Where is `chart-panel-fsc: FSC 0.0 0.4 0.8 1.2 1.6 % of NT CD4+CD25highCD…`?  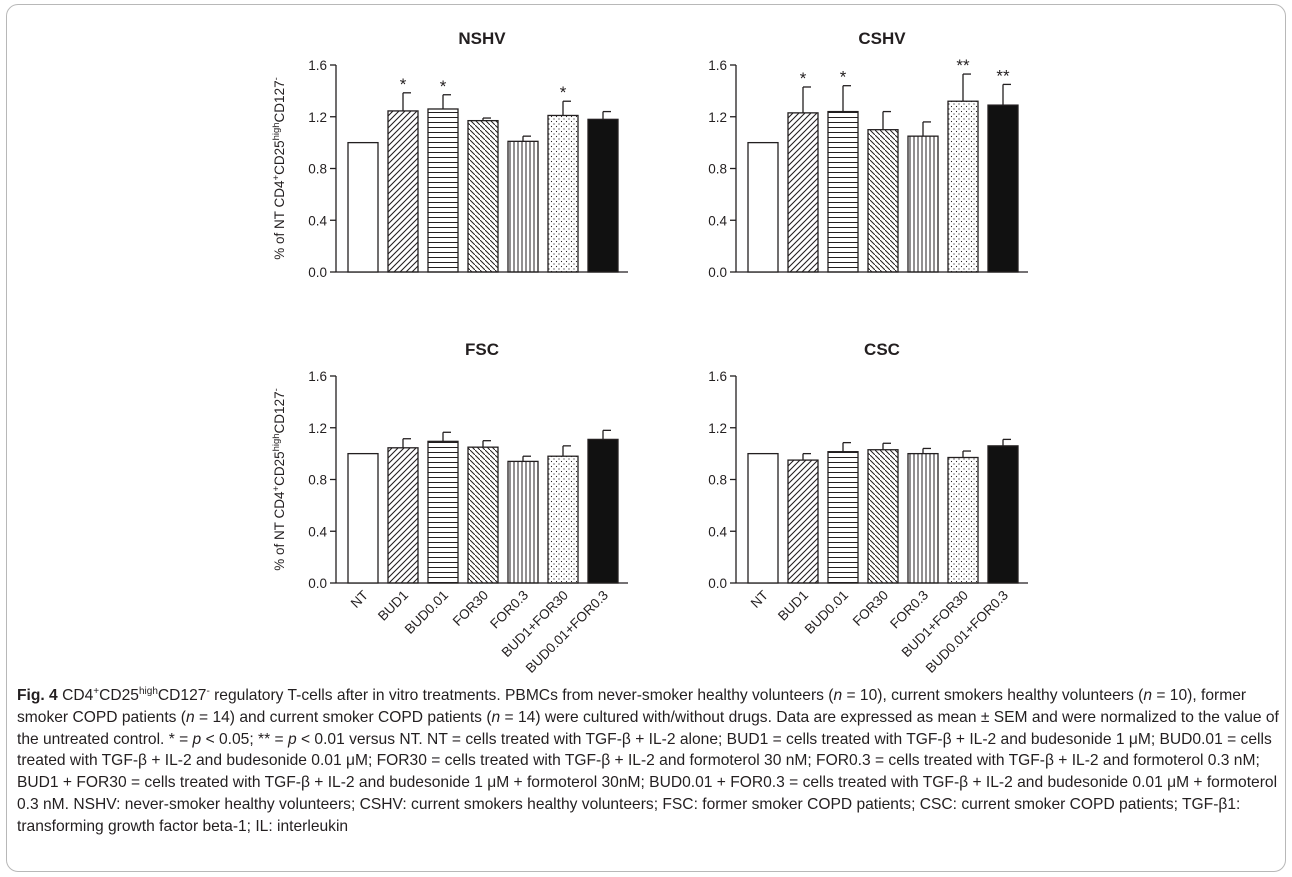
chart-panel-fsc: FSC 0.0 0.4 0.8 1.2 1.6 % of NT CD4+CD25highCD… is located at coordinates (449, 508).